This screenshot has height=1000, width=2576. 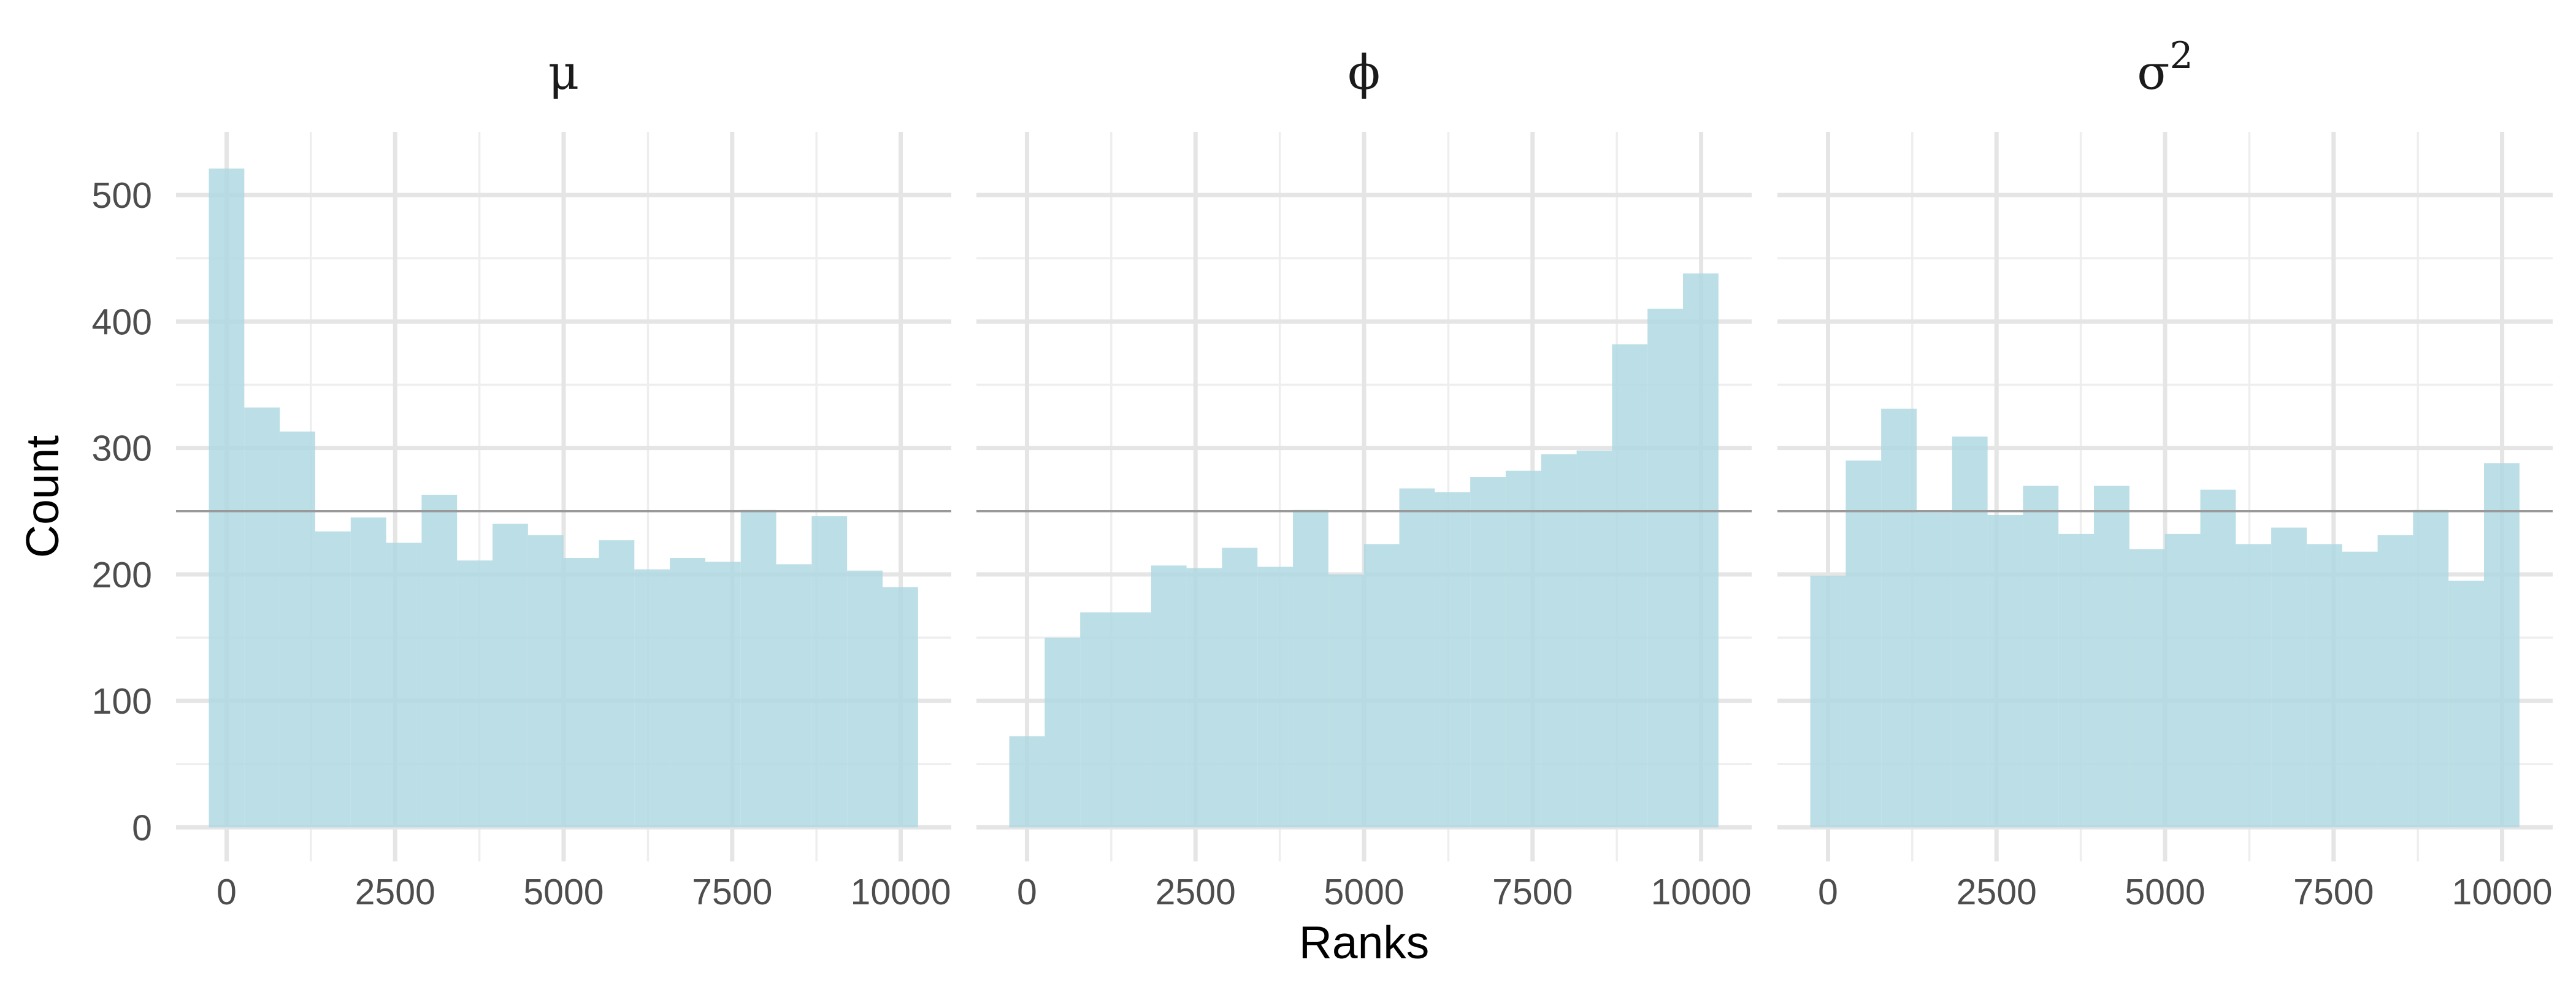 I want to click on strip-label: ϕ, so click(x=1363, y=73).